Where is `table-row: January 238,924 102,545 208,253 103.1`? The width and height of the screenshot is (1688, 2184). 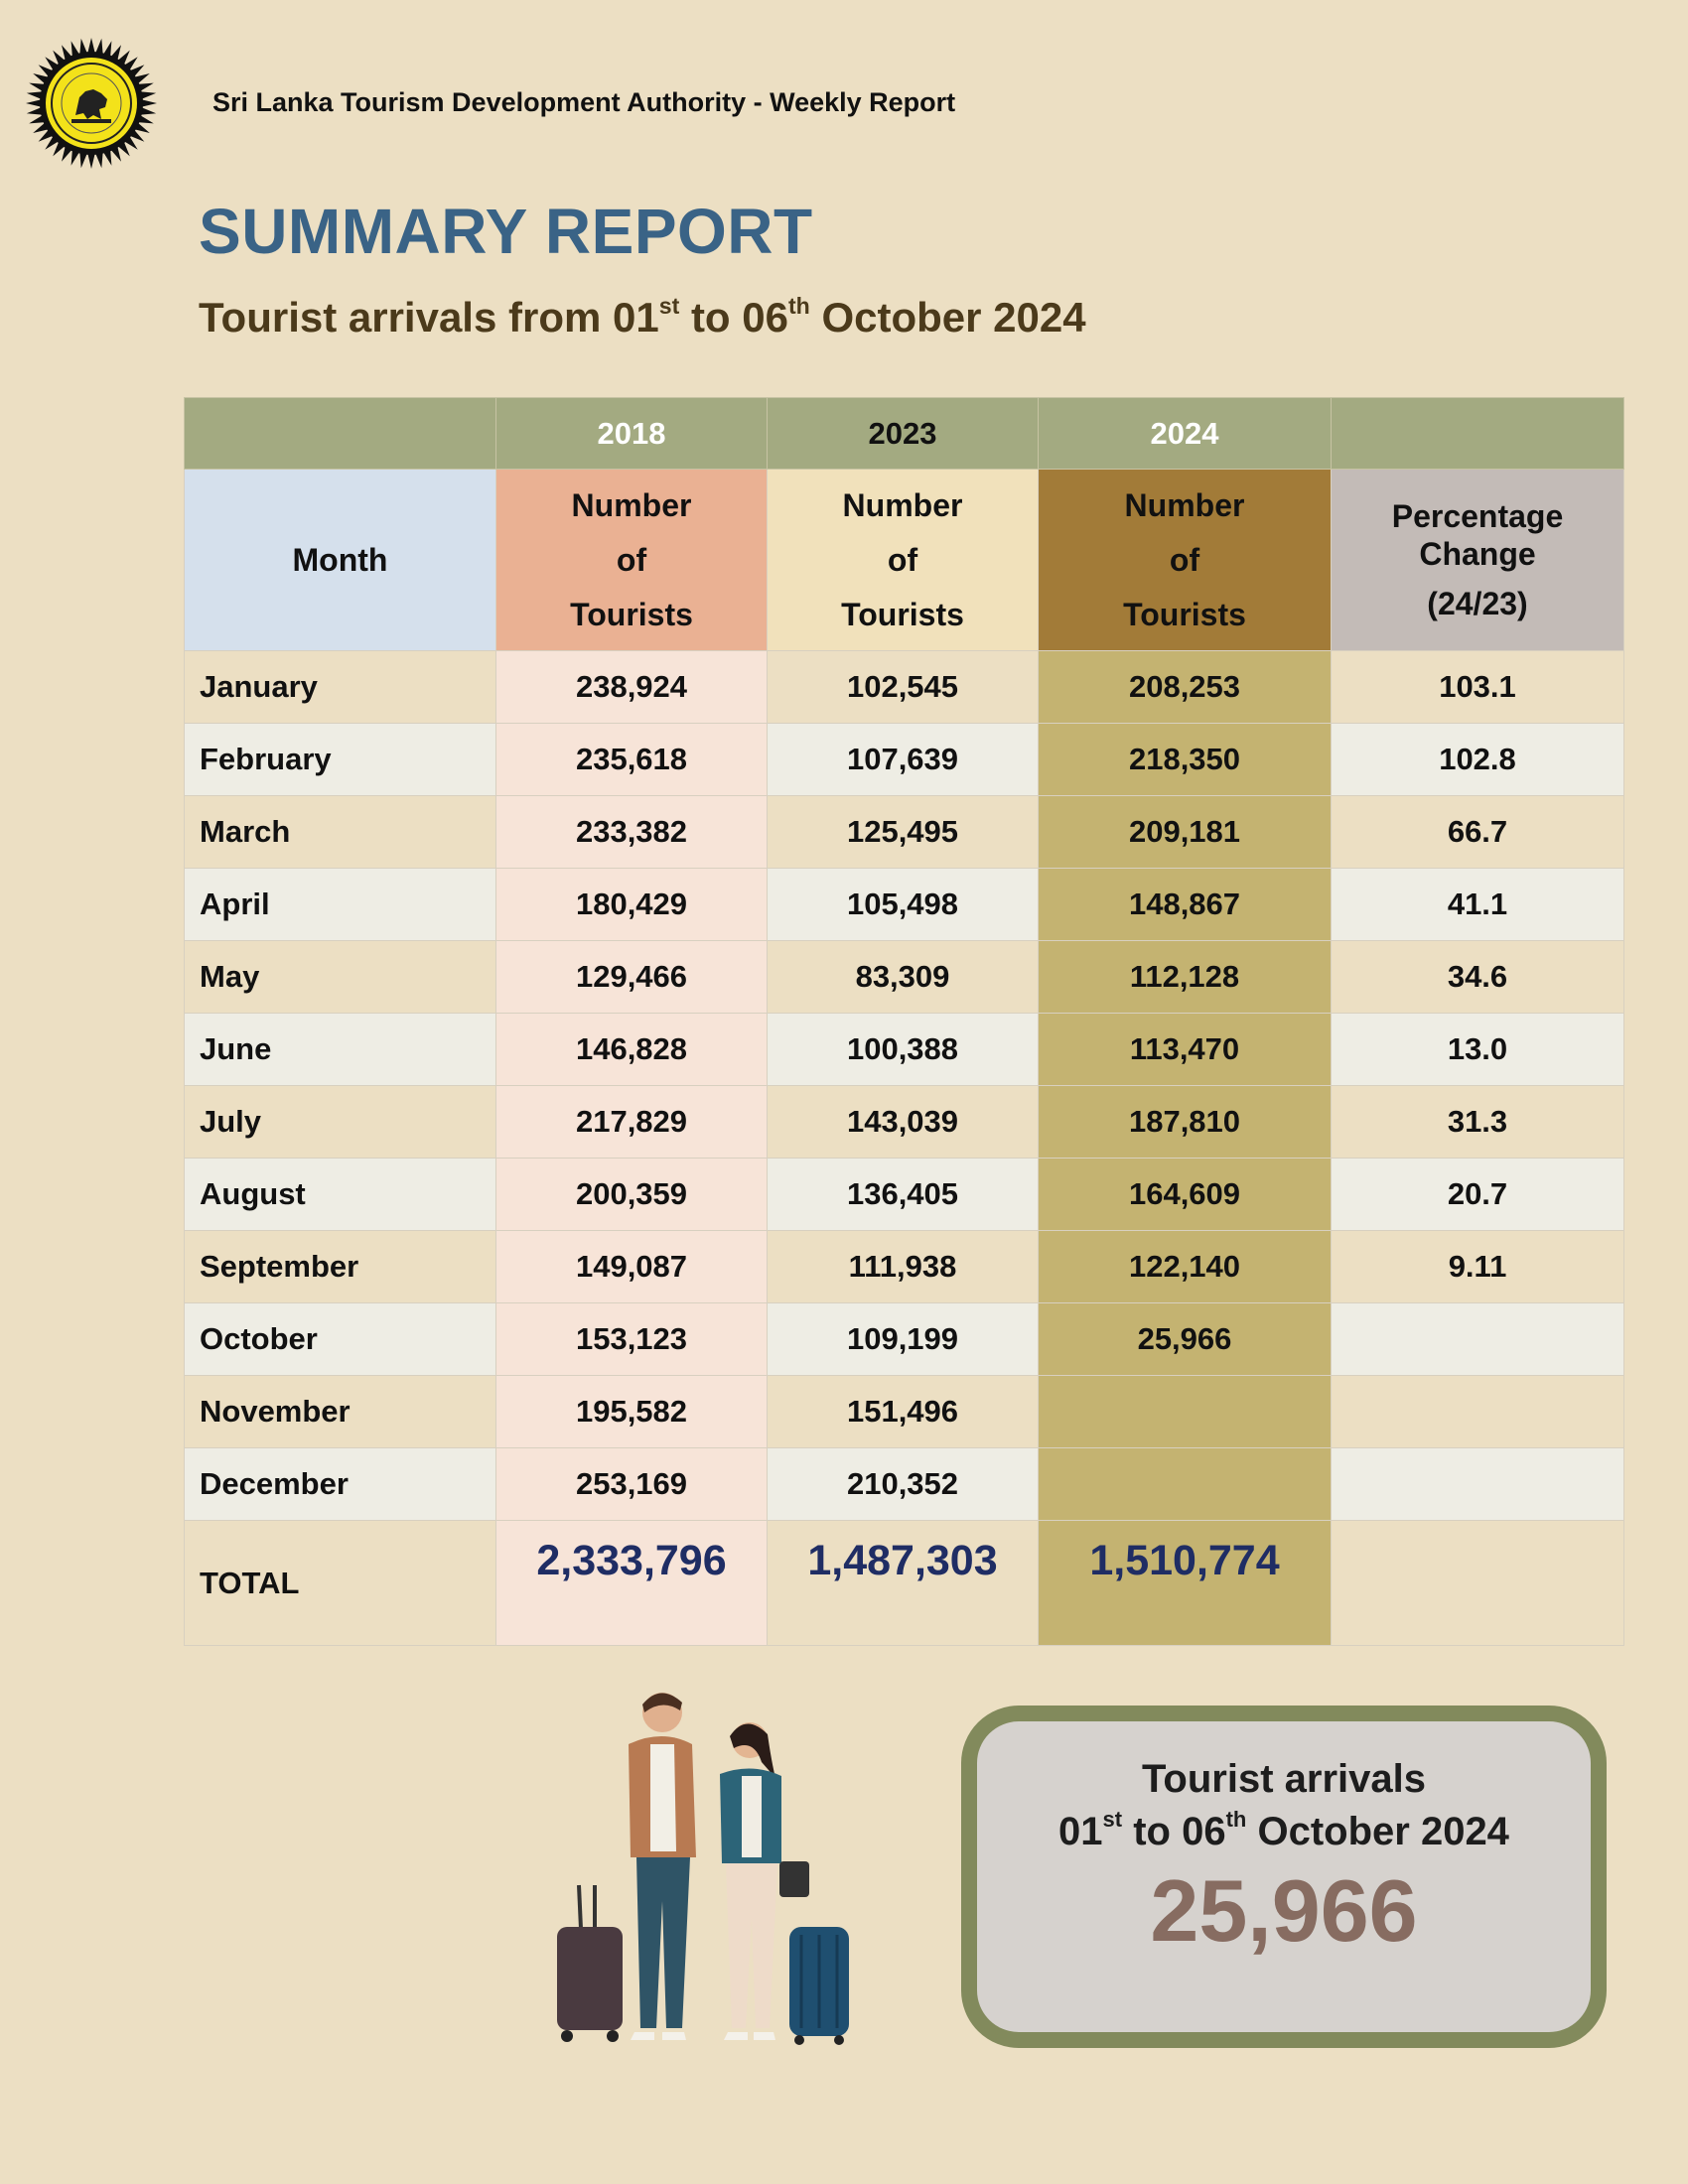
table-row: January 238,924 102,545 208,253 103.1 is located at coordinates (904, 687).